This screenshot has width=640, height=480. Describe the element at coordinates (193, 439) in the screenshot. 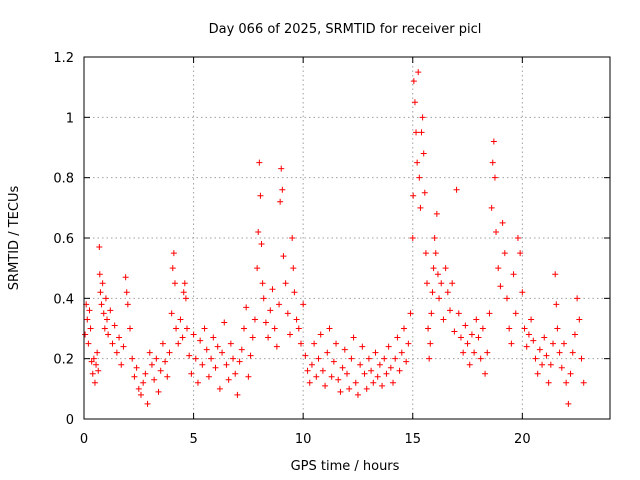

I see `x-tick-label: 5` at that location.